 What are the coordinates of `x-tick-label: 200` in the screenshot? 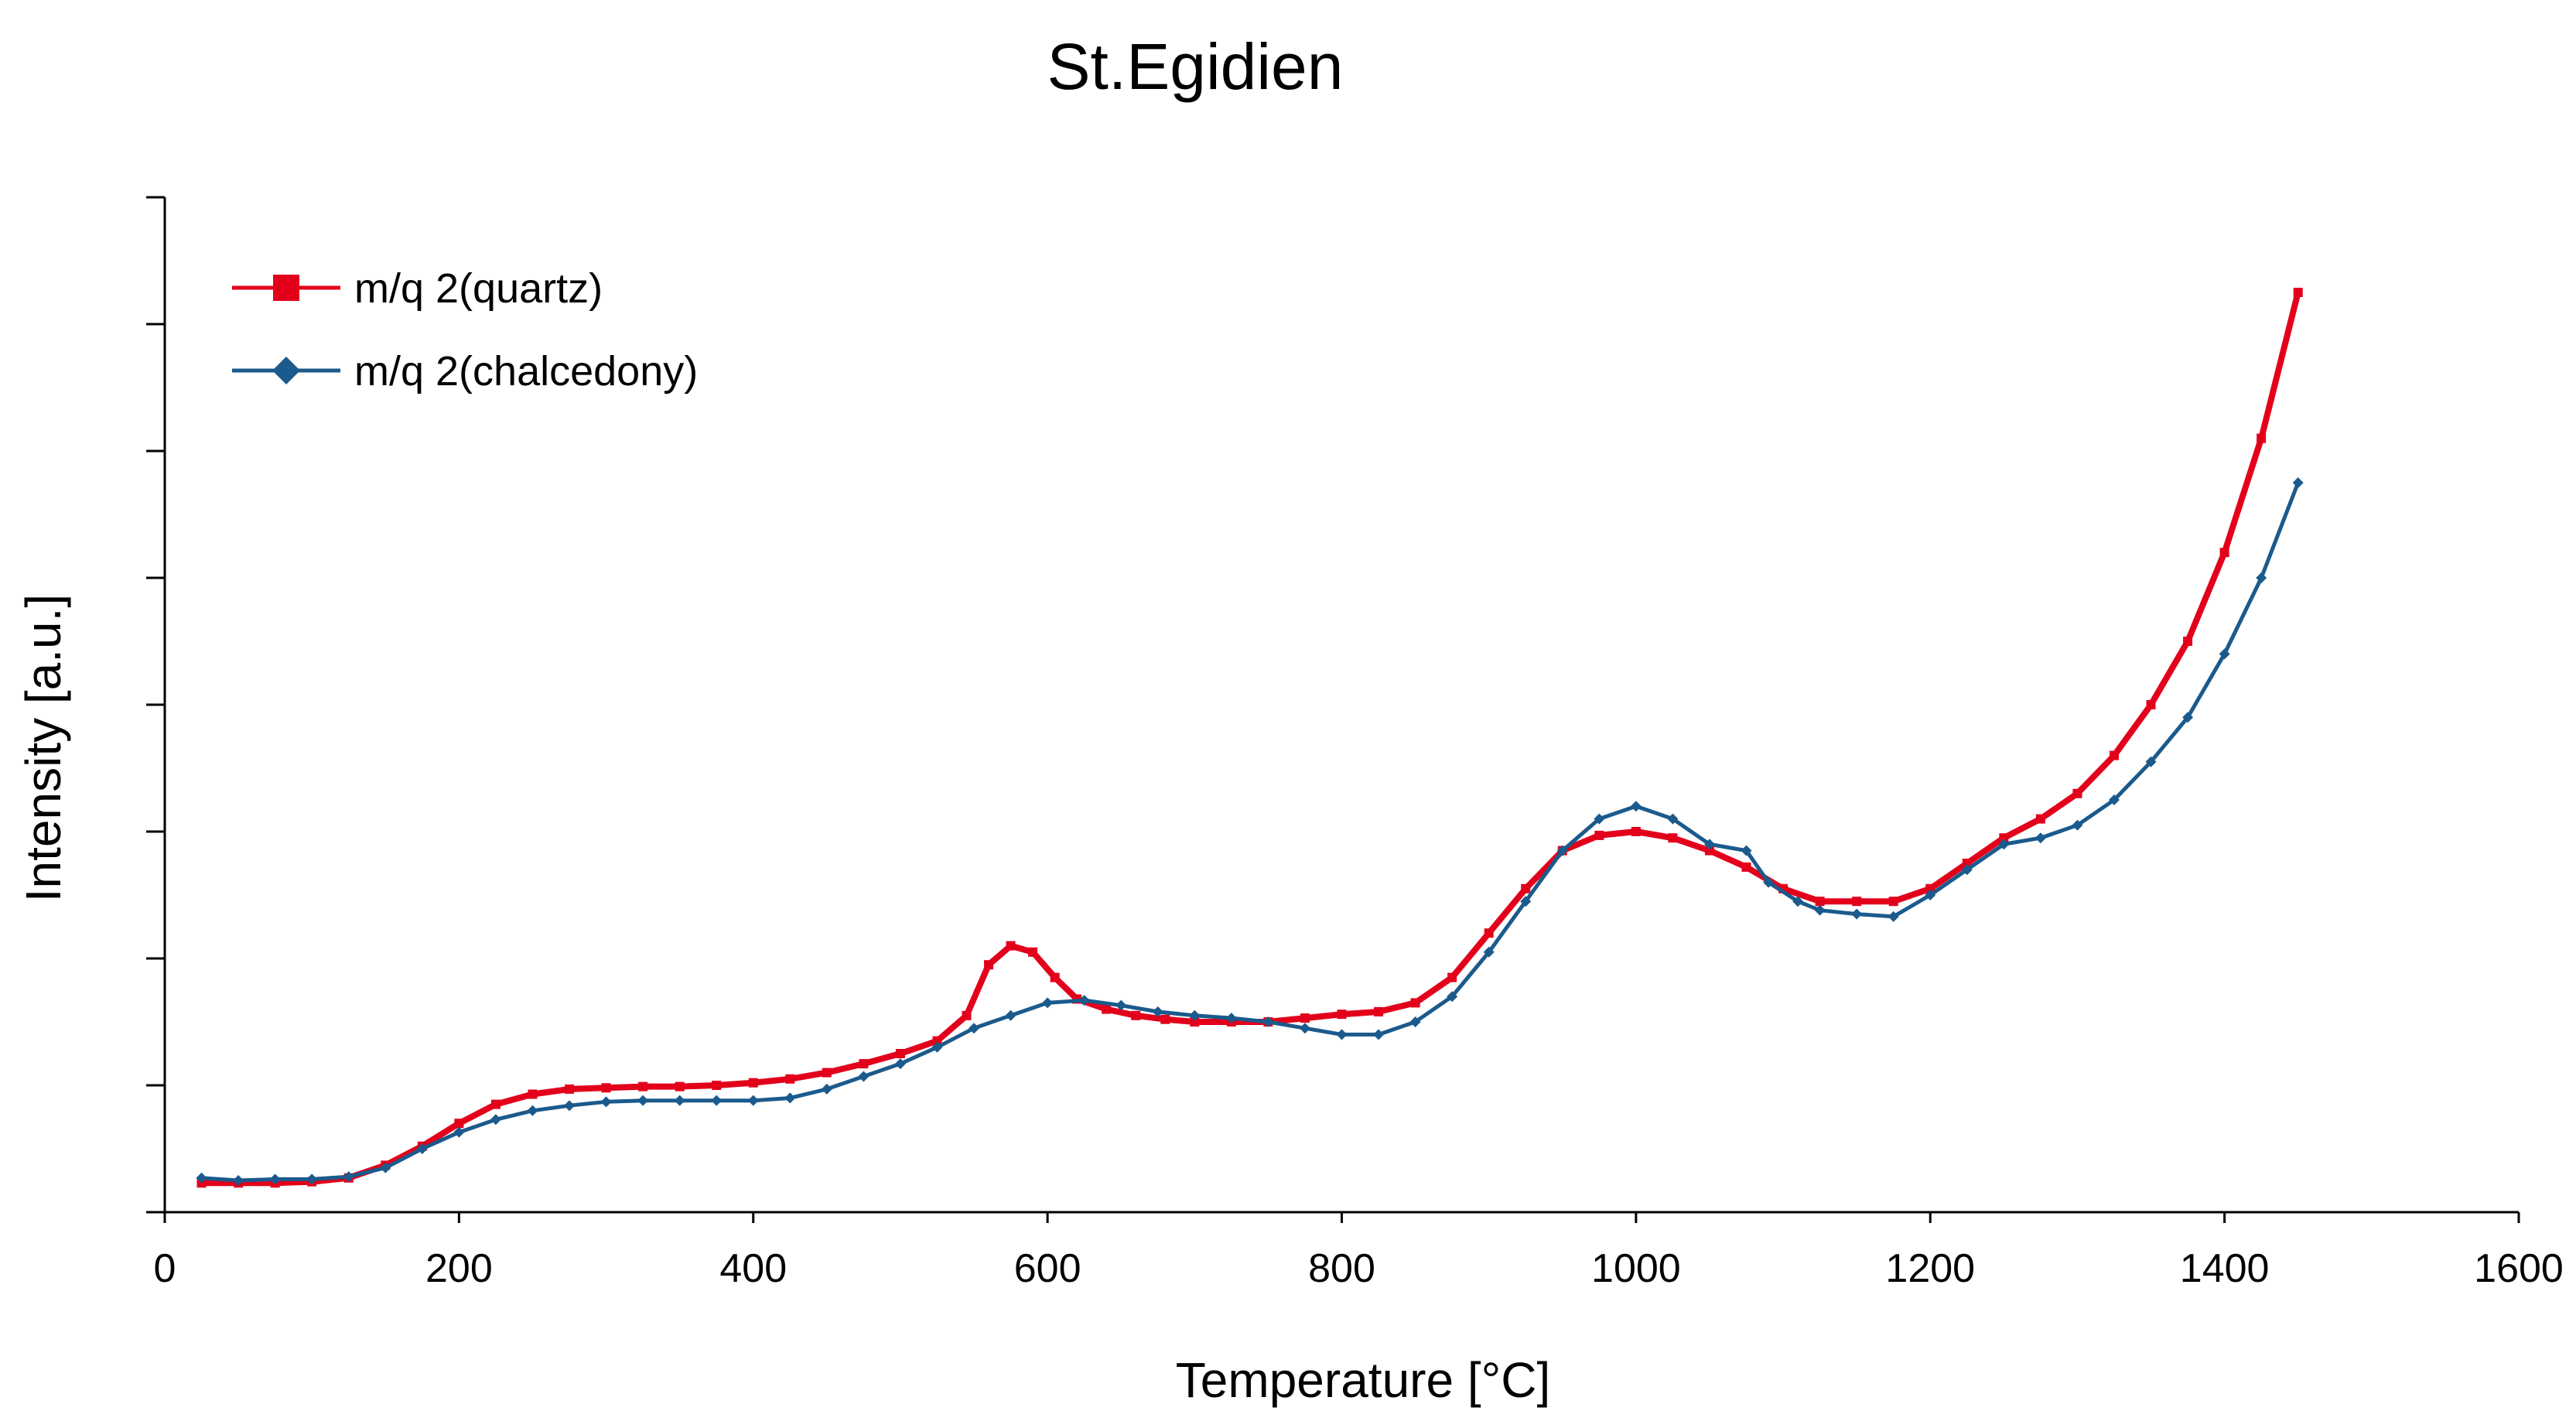 It's located at (459, 1268).